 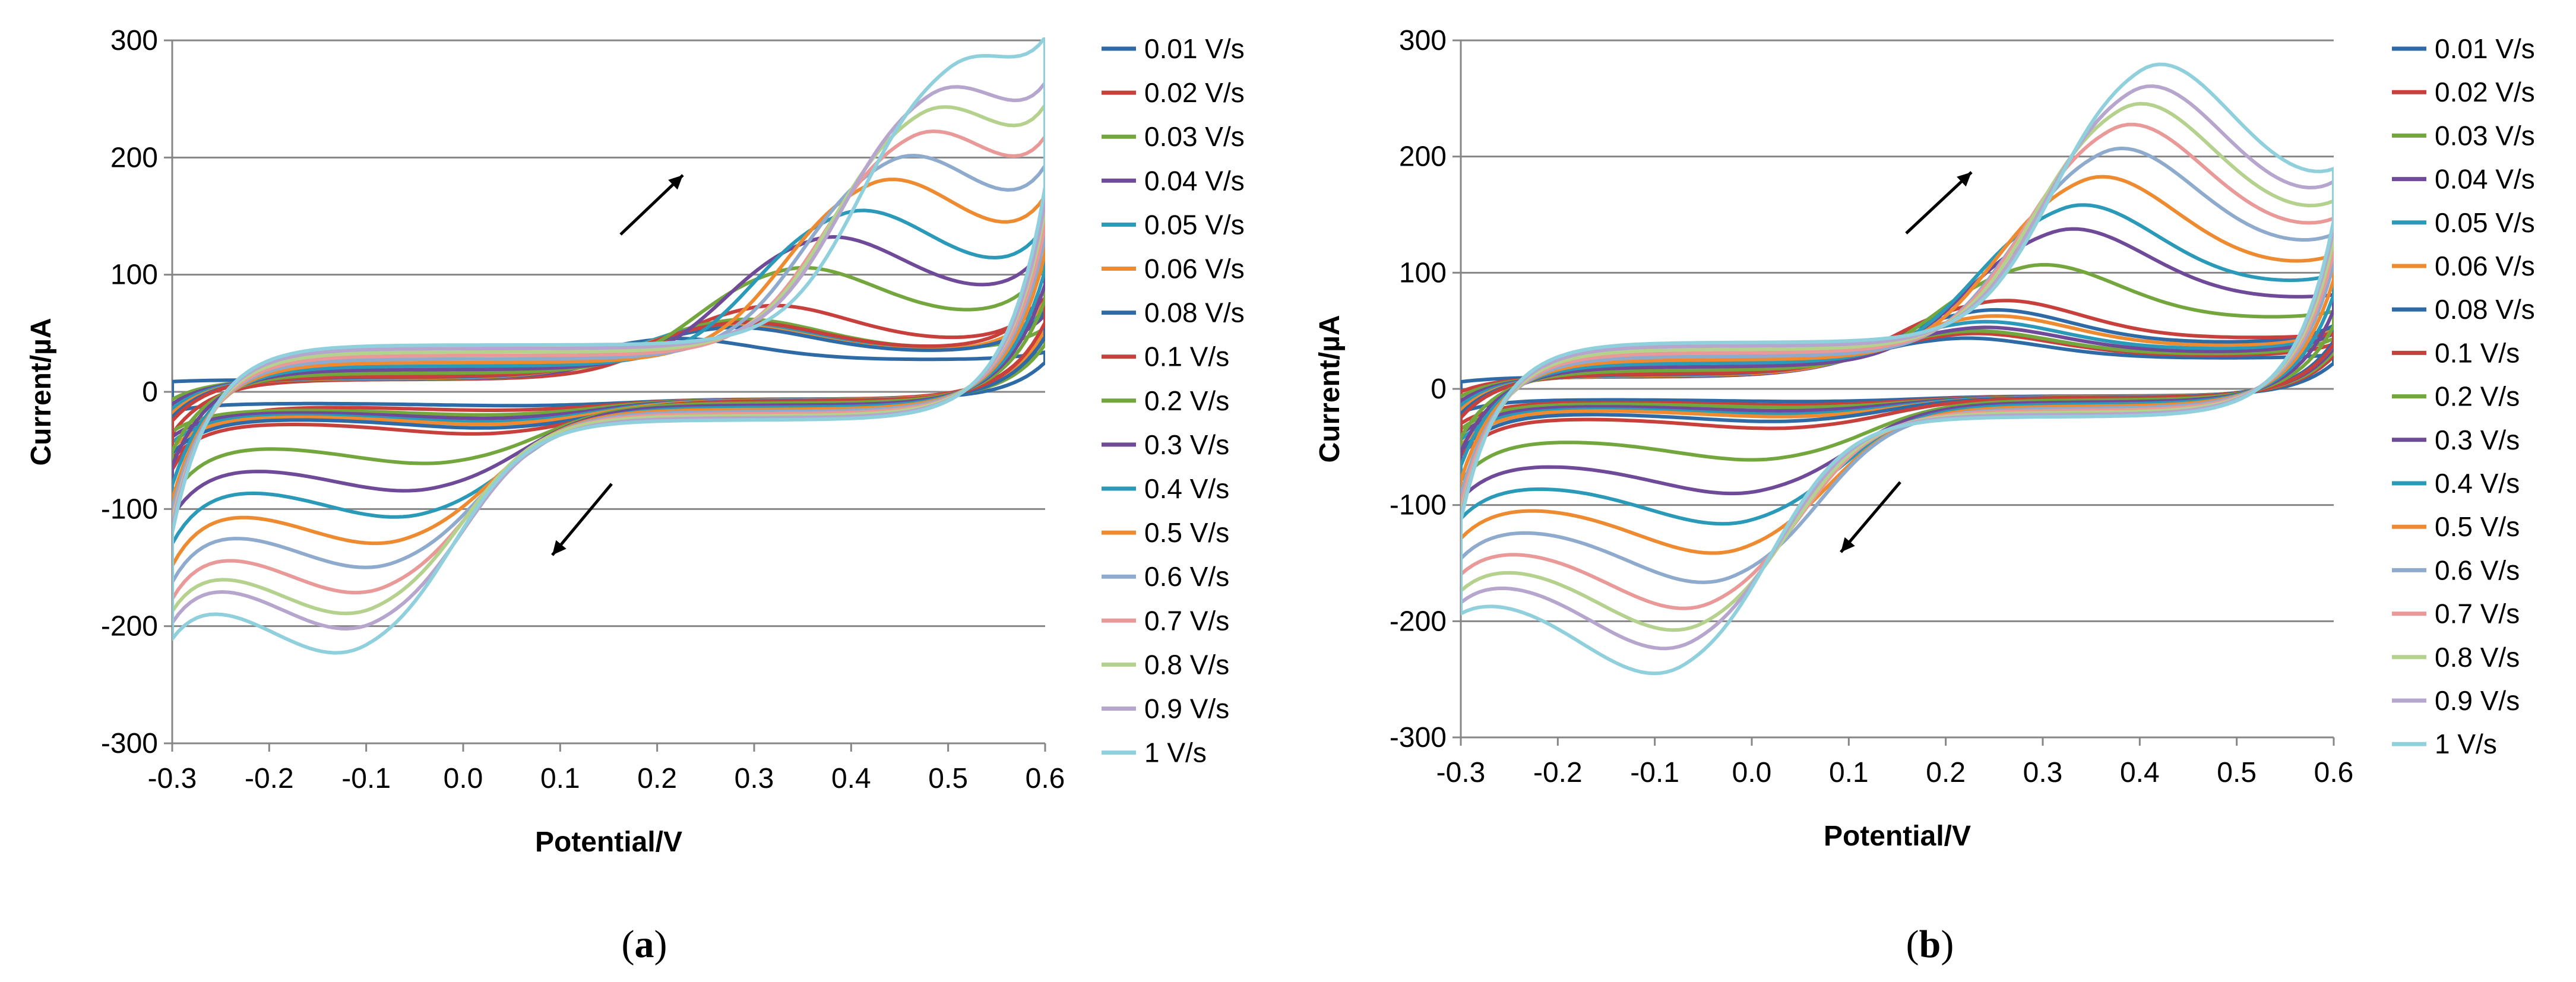 I want to click on x-tick-label: 0.0, so click(x=1752, y=772).